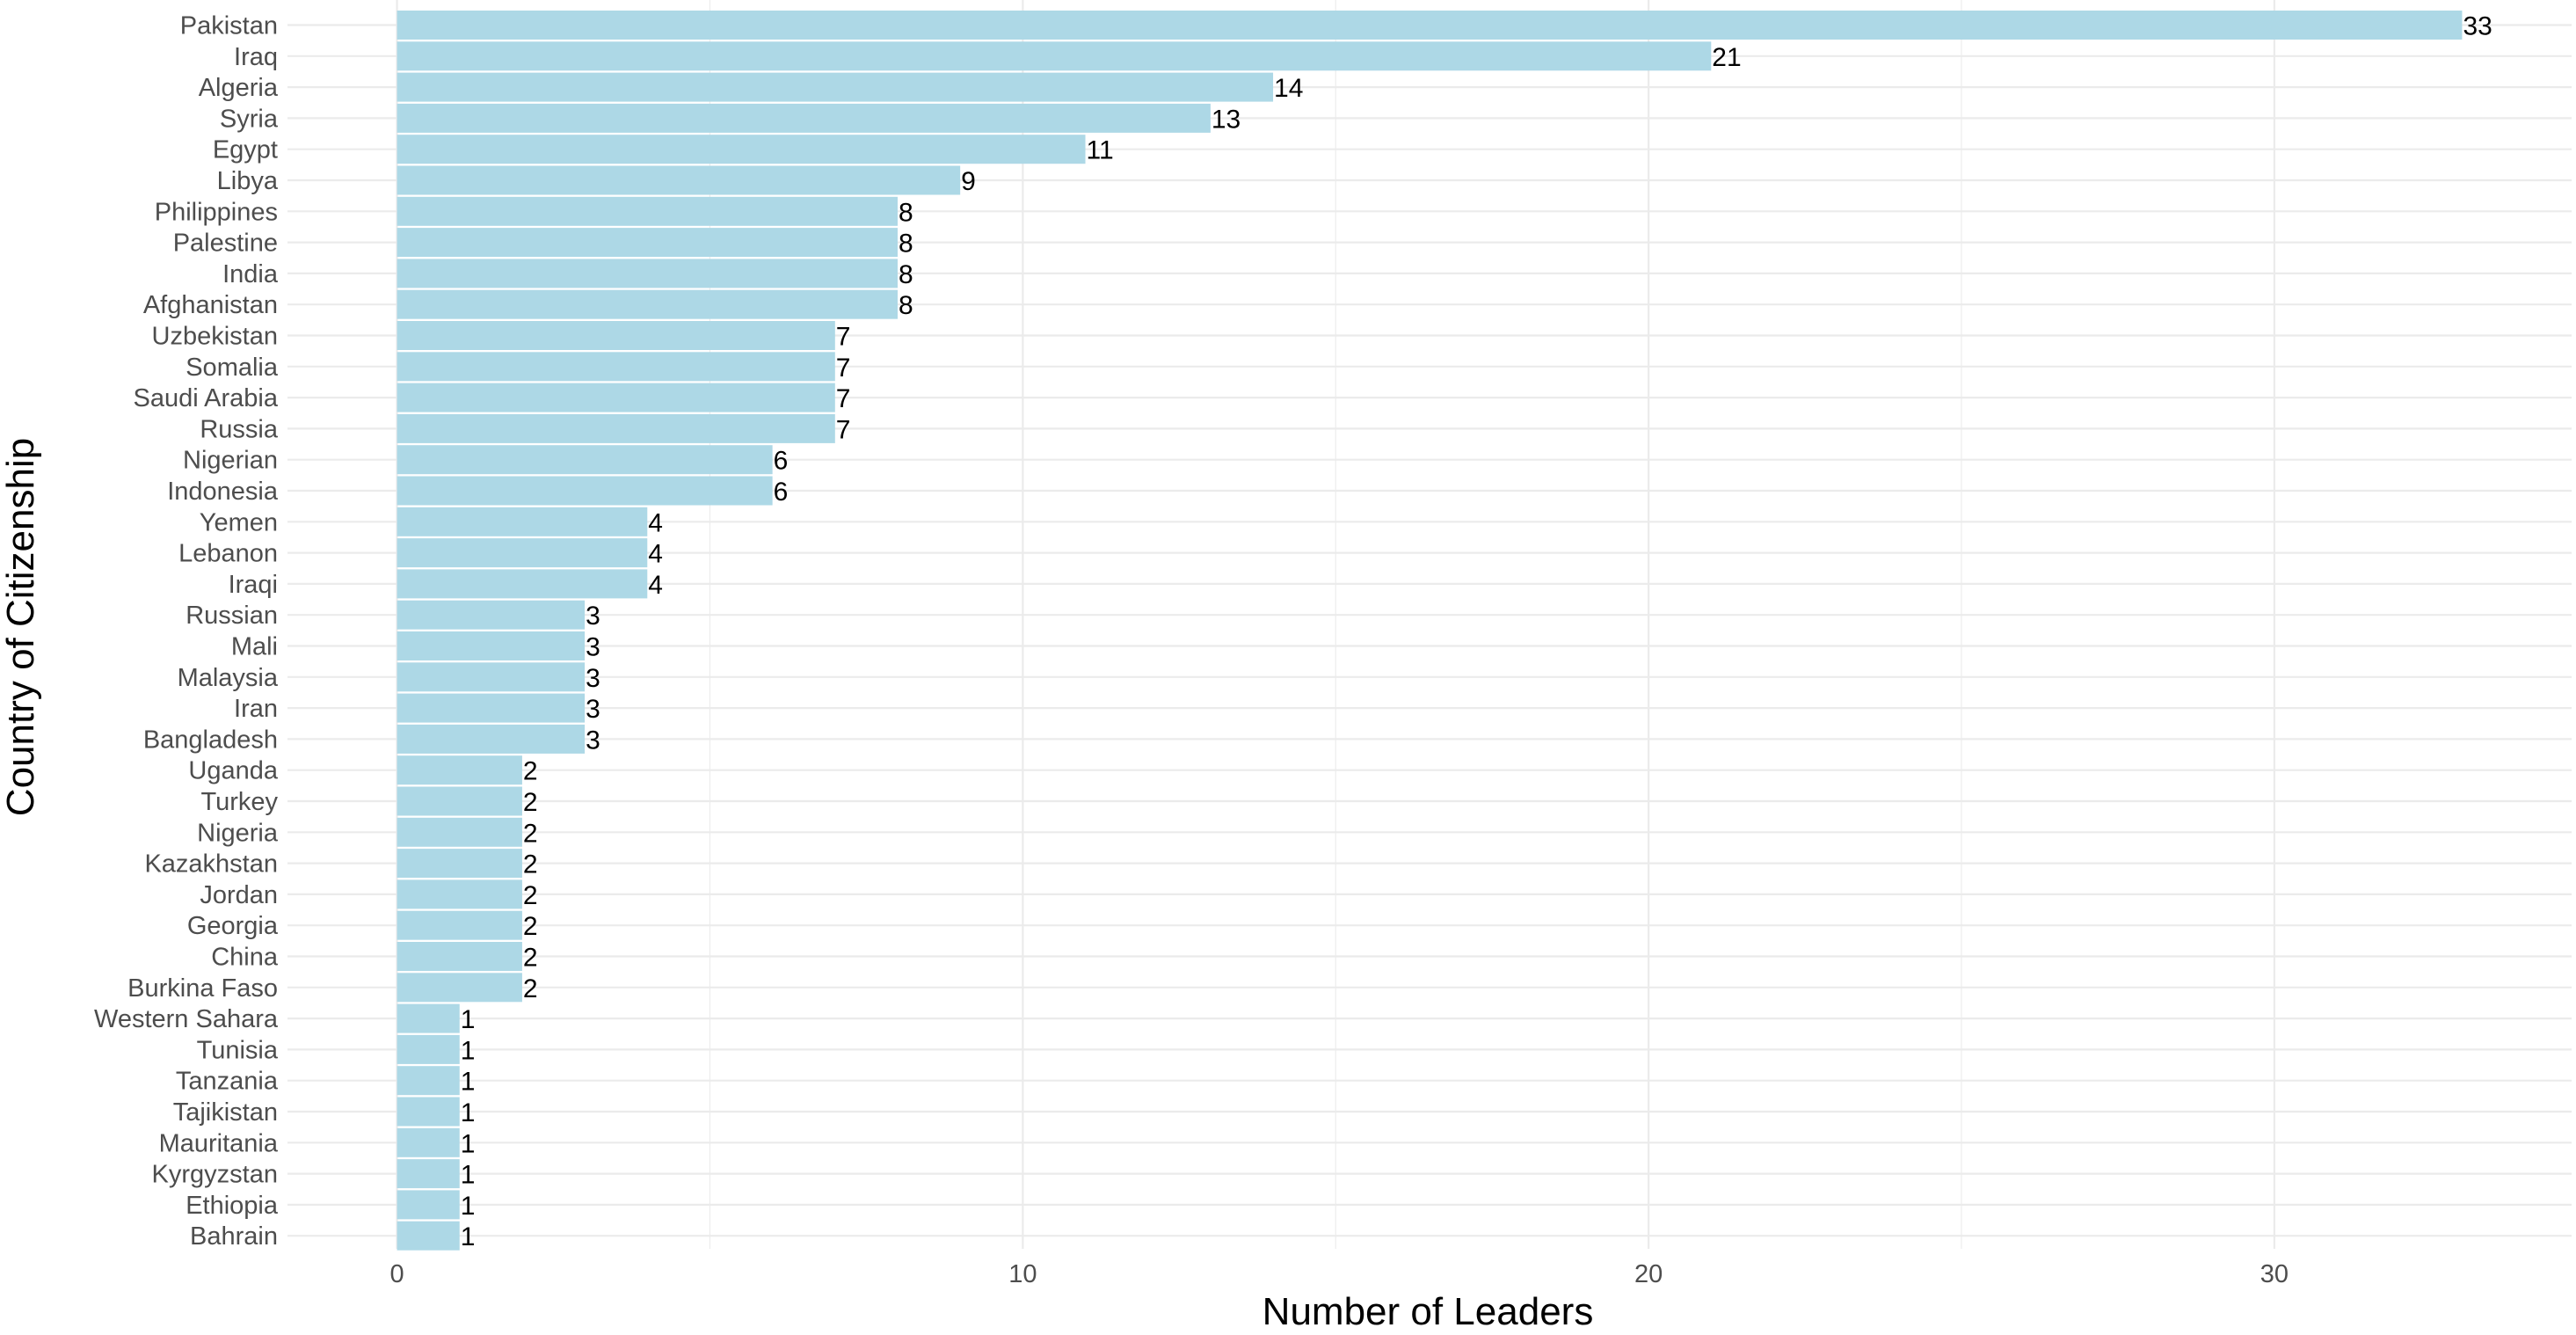  Describe the element at coordinates (202, 989) in the screenshot. I see `category-label: Burkina Faso` at that location.